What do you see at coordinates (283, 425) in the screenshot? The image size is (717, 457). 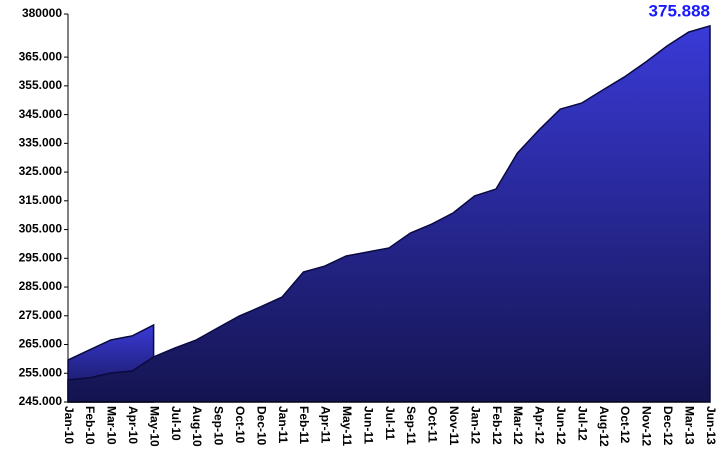 I see `x-tick-label: Jan-11` at bounding box center [283, 425].